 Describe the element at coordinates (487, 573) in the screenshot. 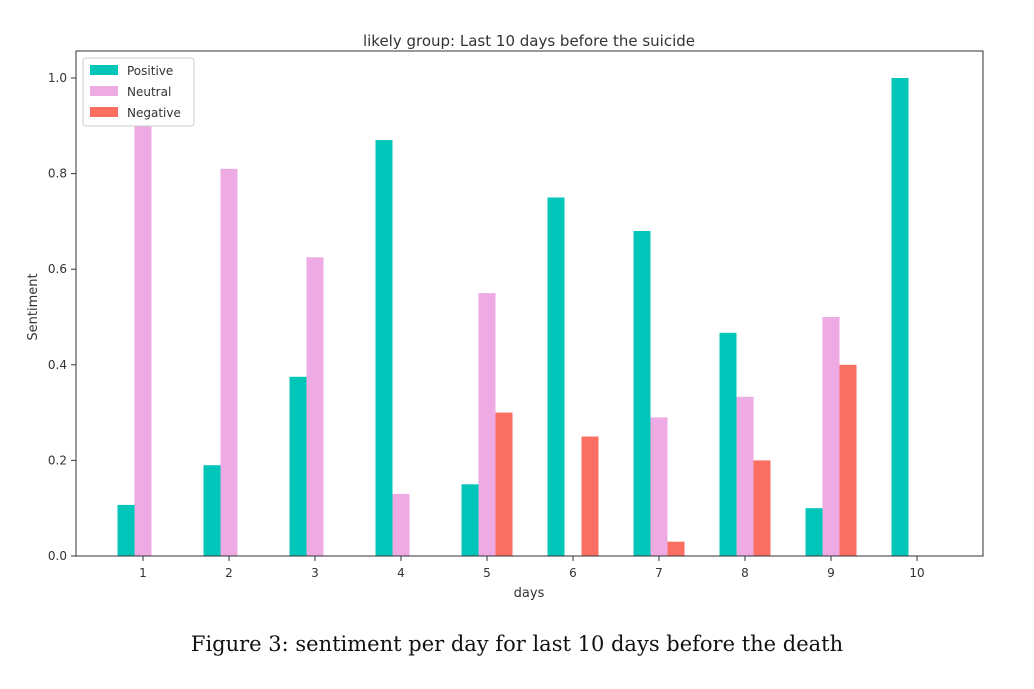

I see `x-tick-label: 5` at that location.